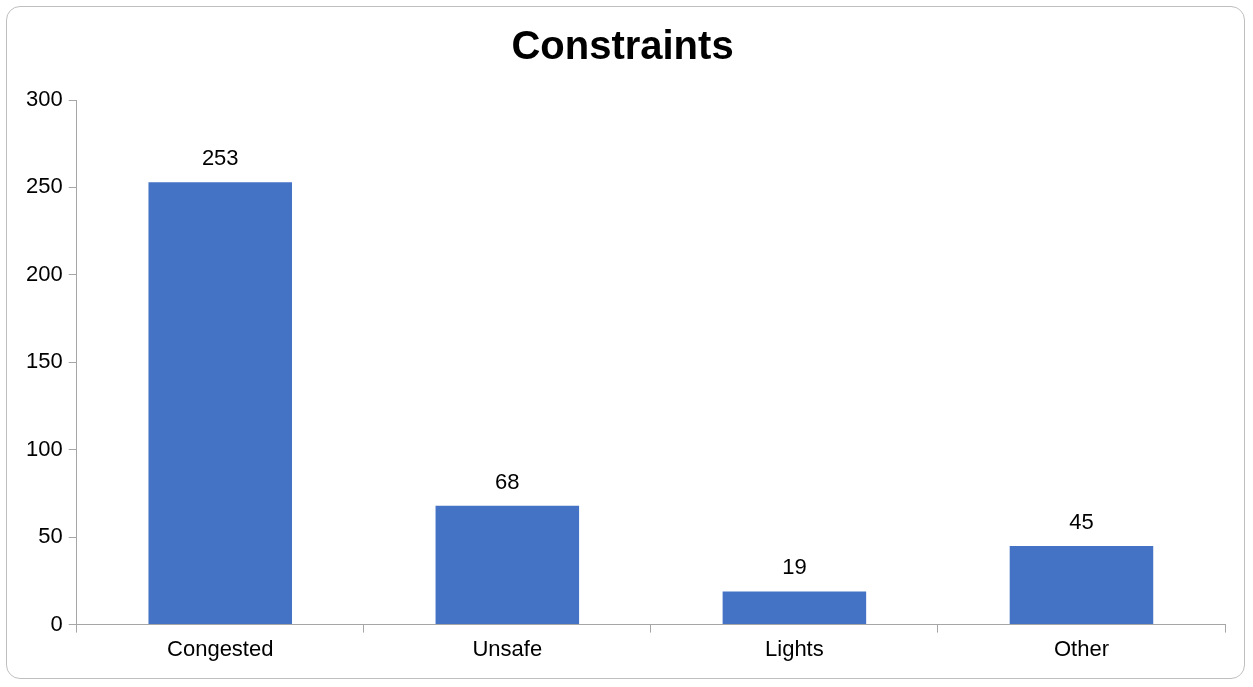  What do you see at coordinates (507, 648) in the screenshot?
I see `x-tick-label: Unsafe` at bounding box center [507, 648].